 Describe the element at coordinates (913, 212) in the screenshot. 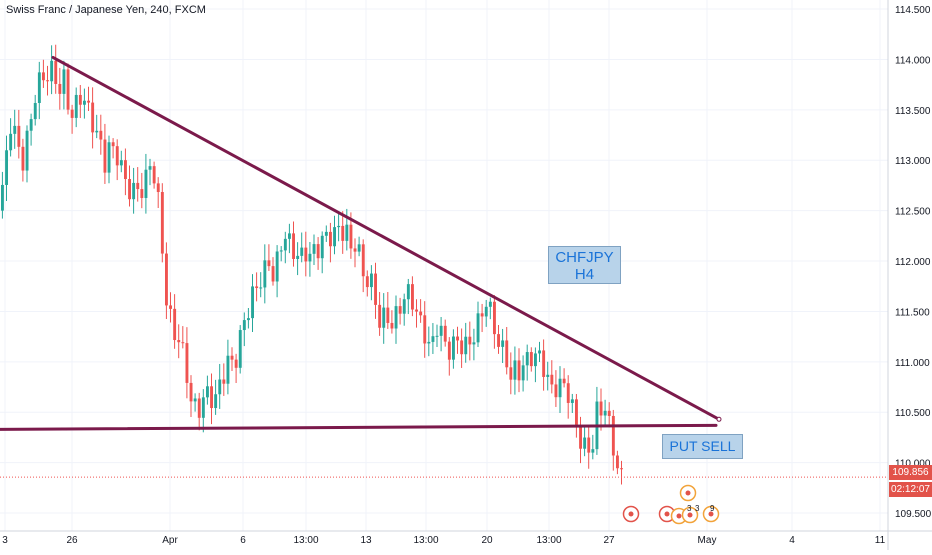

I see `y-tick-label: 112.500` at that location.